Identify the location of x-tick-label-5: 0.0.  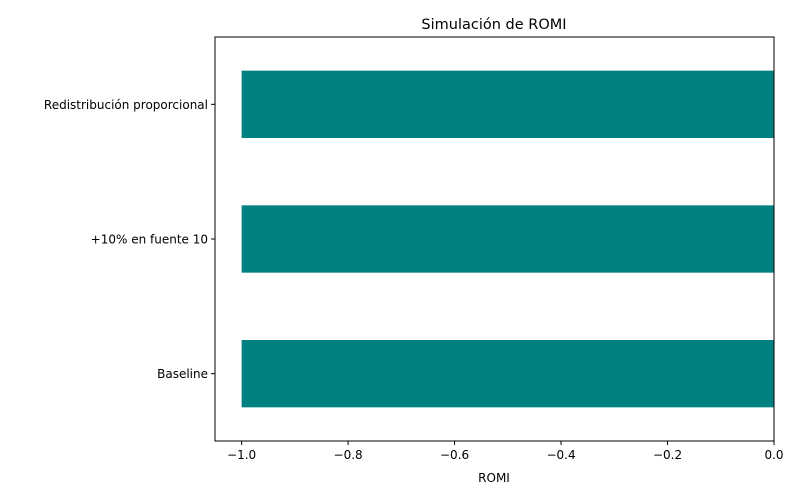
(773, 455).